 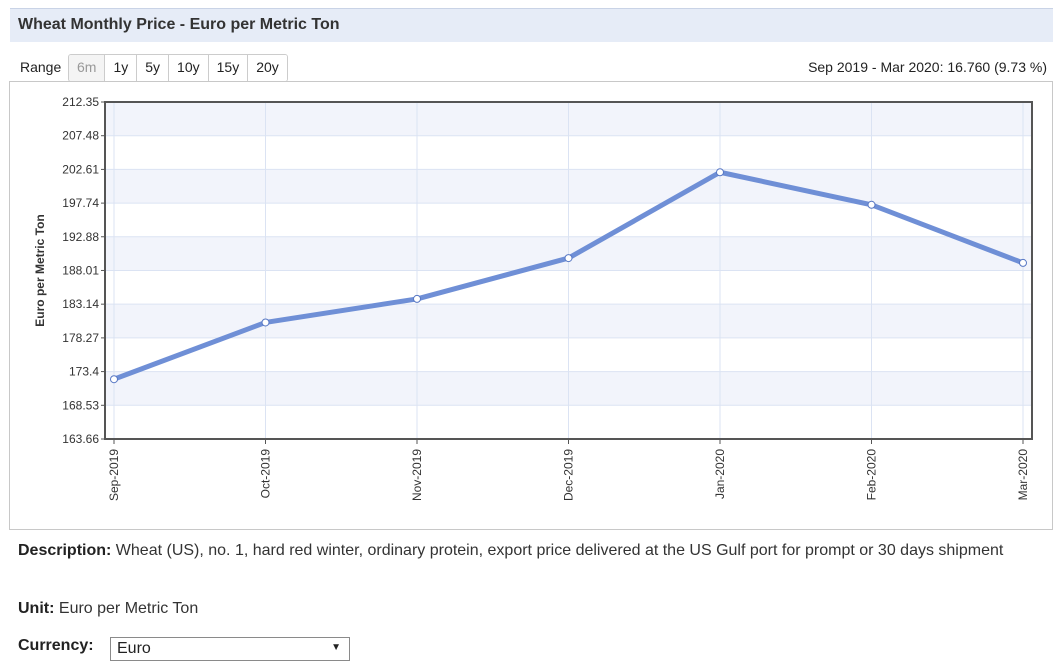 What do you see at coordinates (36, 608) in the screenshot?
I see `unit-label: Unit:` at bounding box center [36, 608].